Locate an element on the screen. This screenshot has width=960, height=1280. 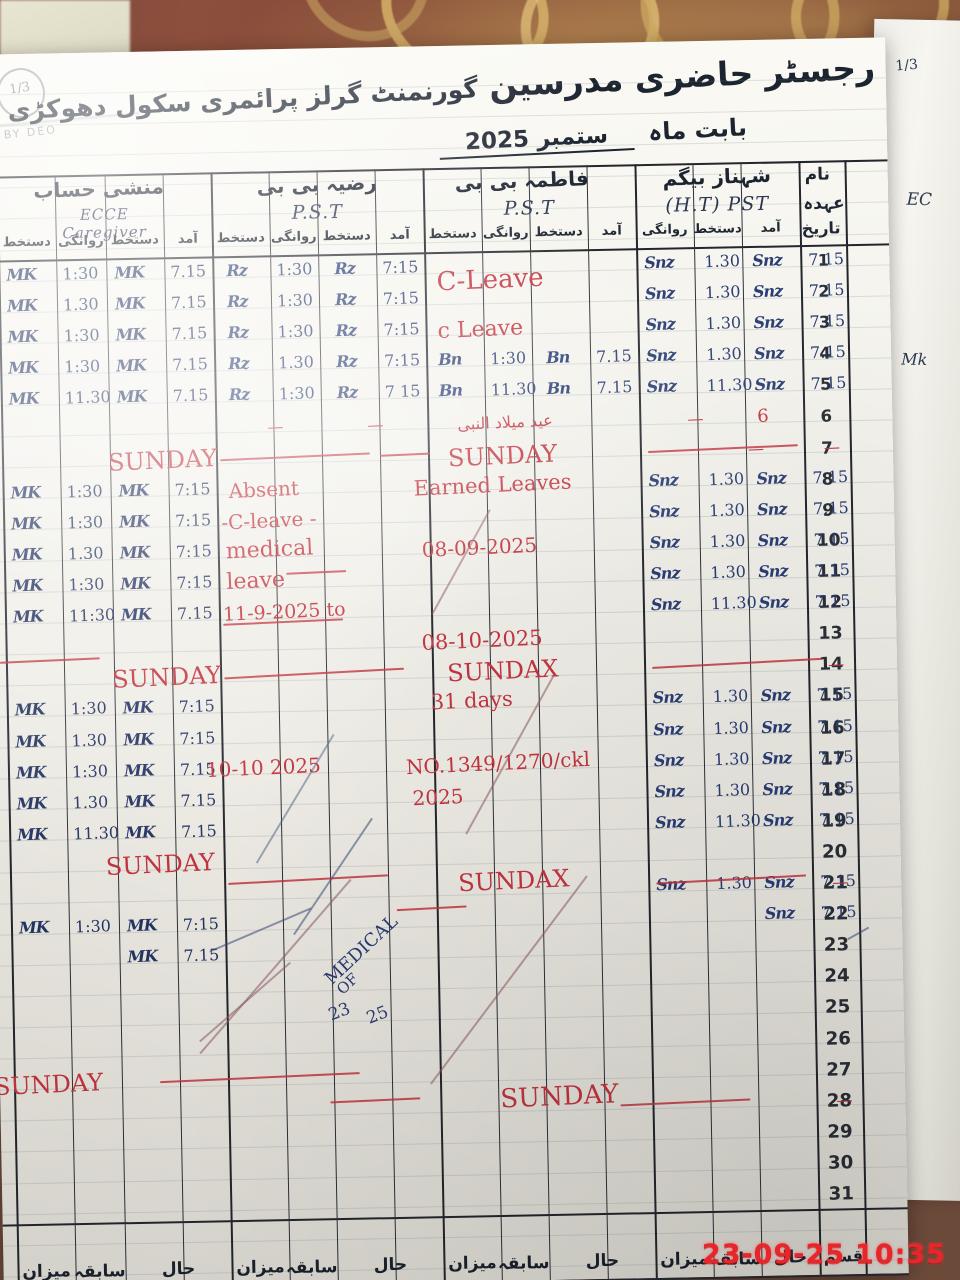
time-mk-departure: 11:30 is located at coordinates (92, 615).